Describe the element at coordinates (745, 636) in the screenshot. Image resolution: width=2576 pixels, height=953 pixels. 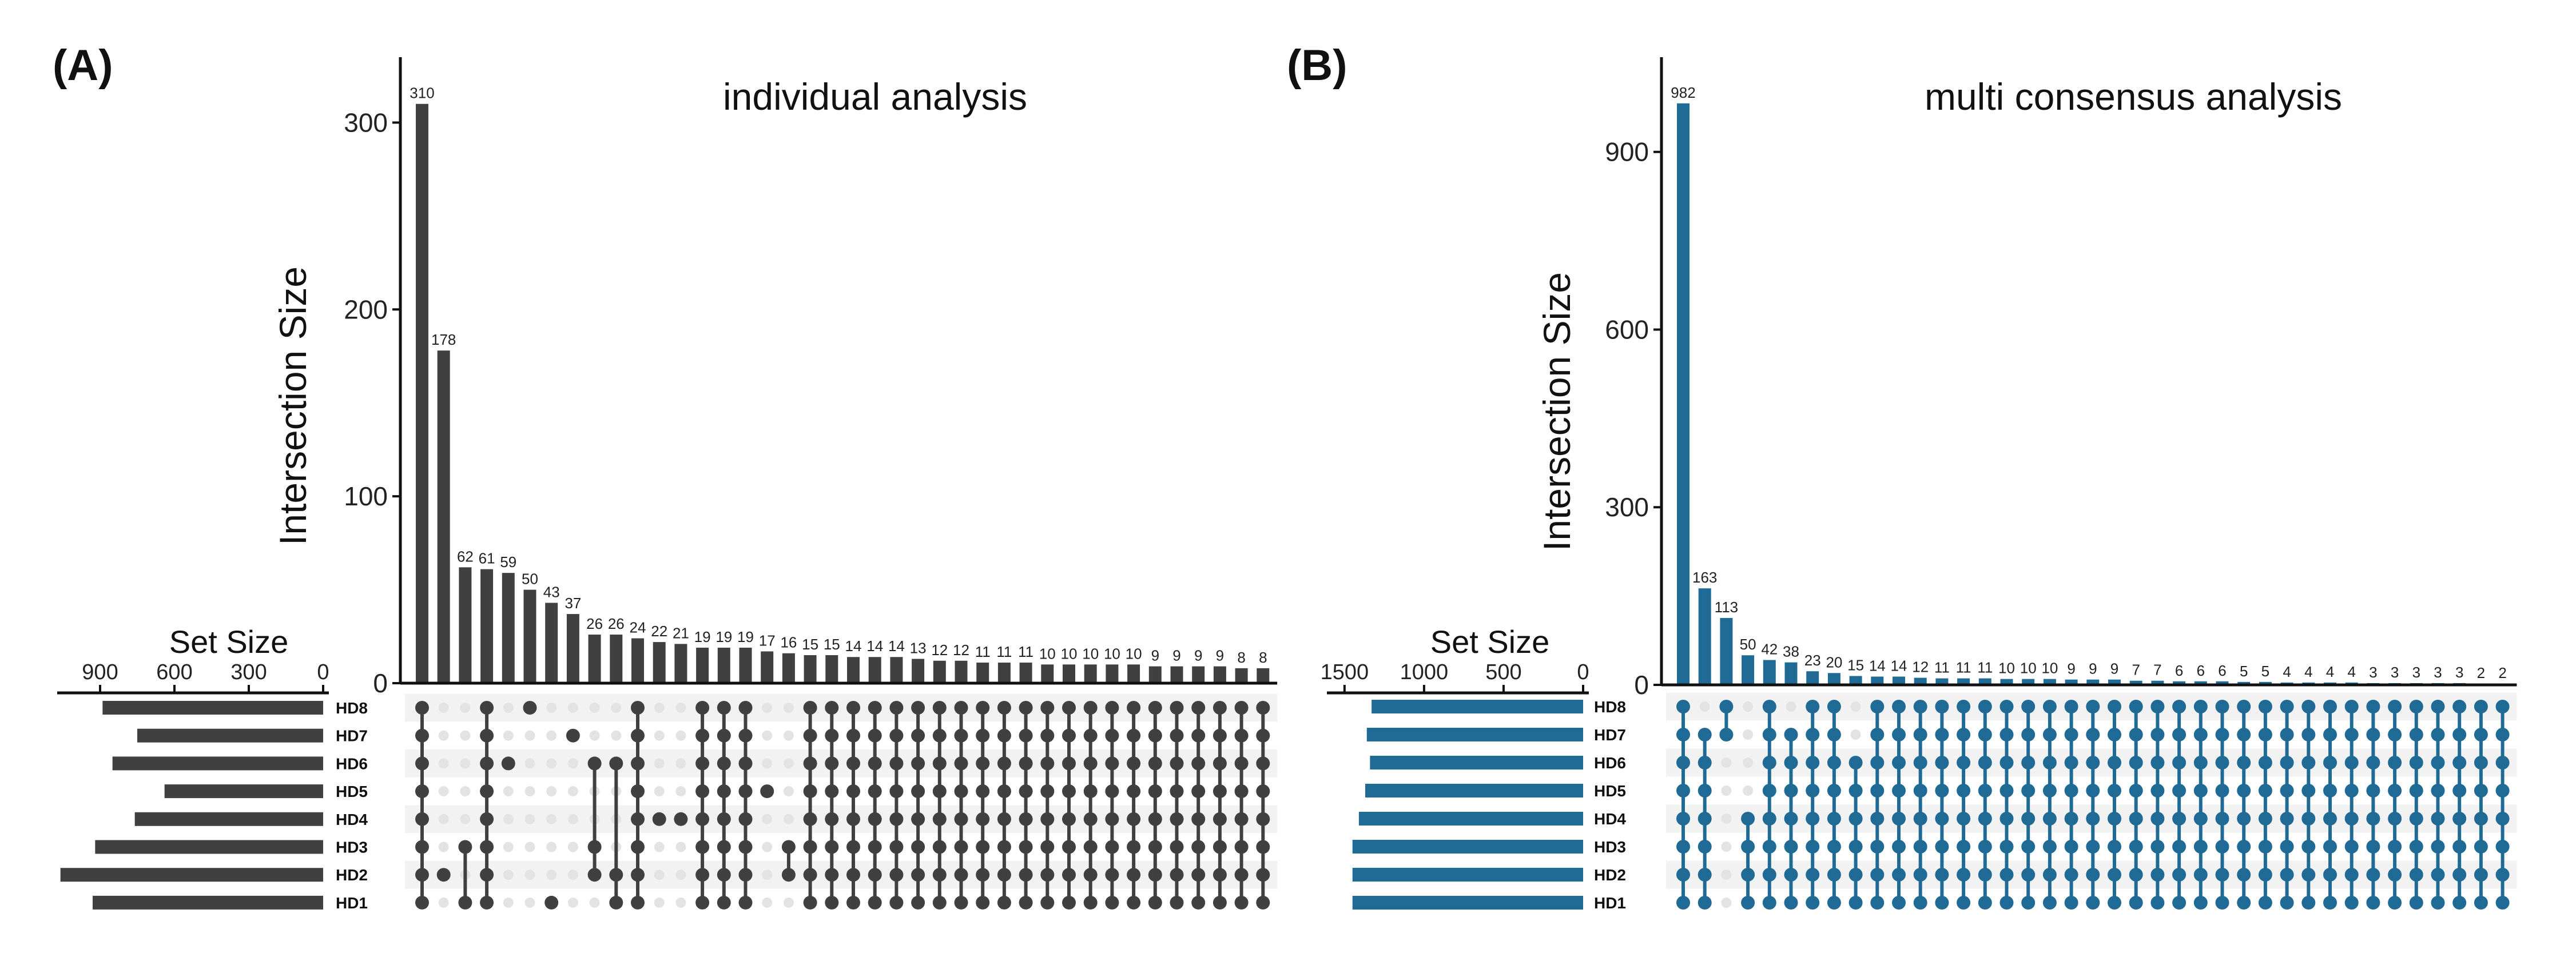
I see `intersection-bar-label: 19` at that location.